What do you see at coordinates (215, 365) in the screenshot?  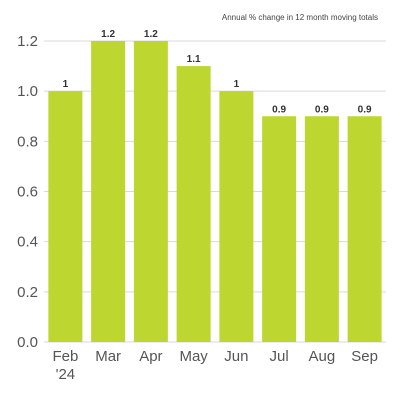 I see `x-axis-tick-labels: Feb'24 Mar Apr May Jun Jul Aug Sep` at bounding box center [215, 365].